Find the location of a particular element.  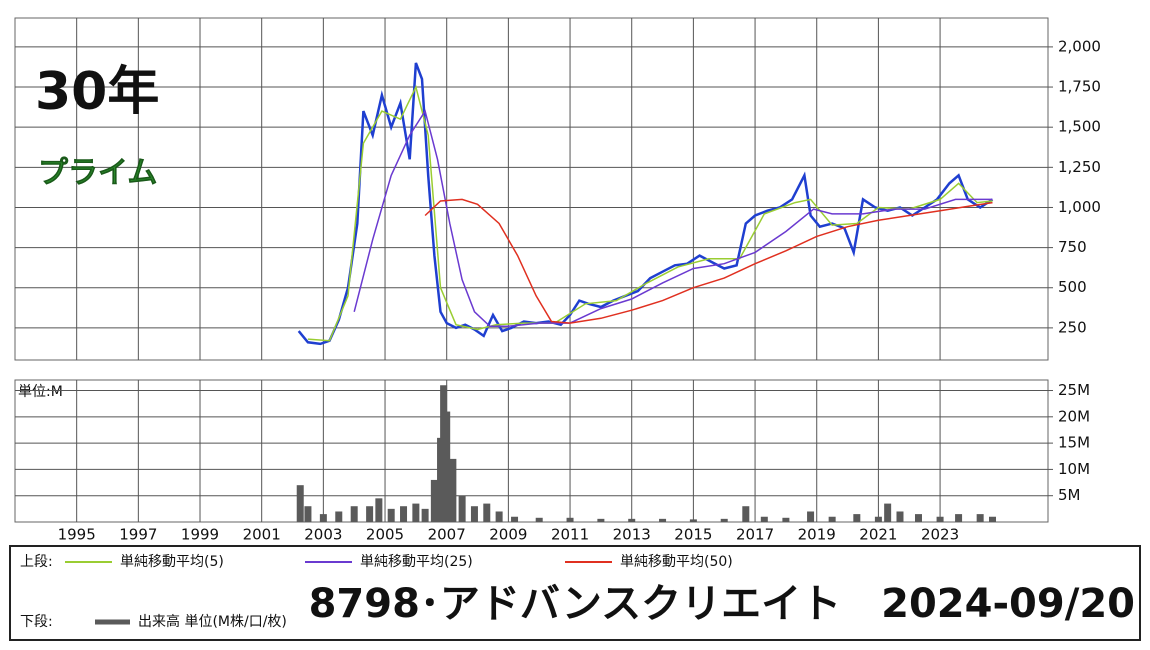

y-tick-label: 1,250 is located at coordinates (1079, 167).